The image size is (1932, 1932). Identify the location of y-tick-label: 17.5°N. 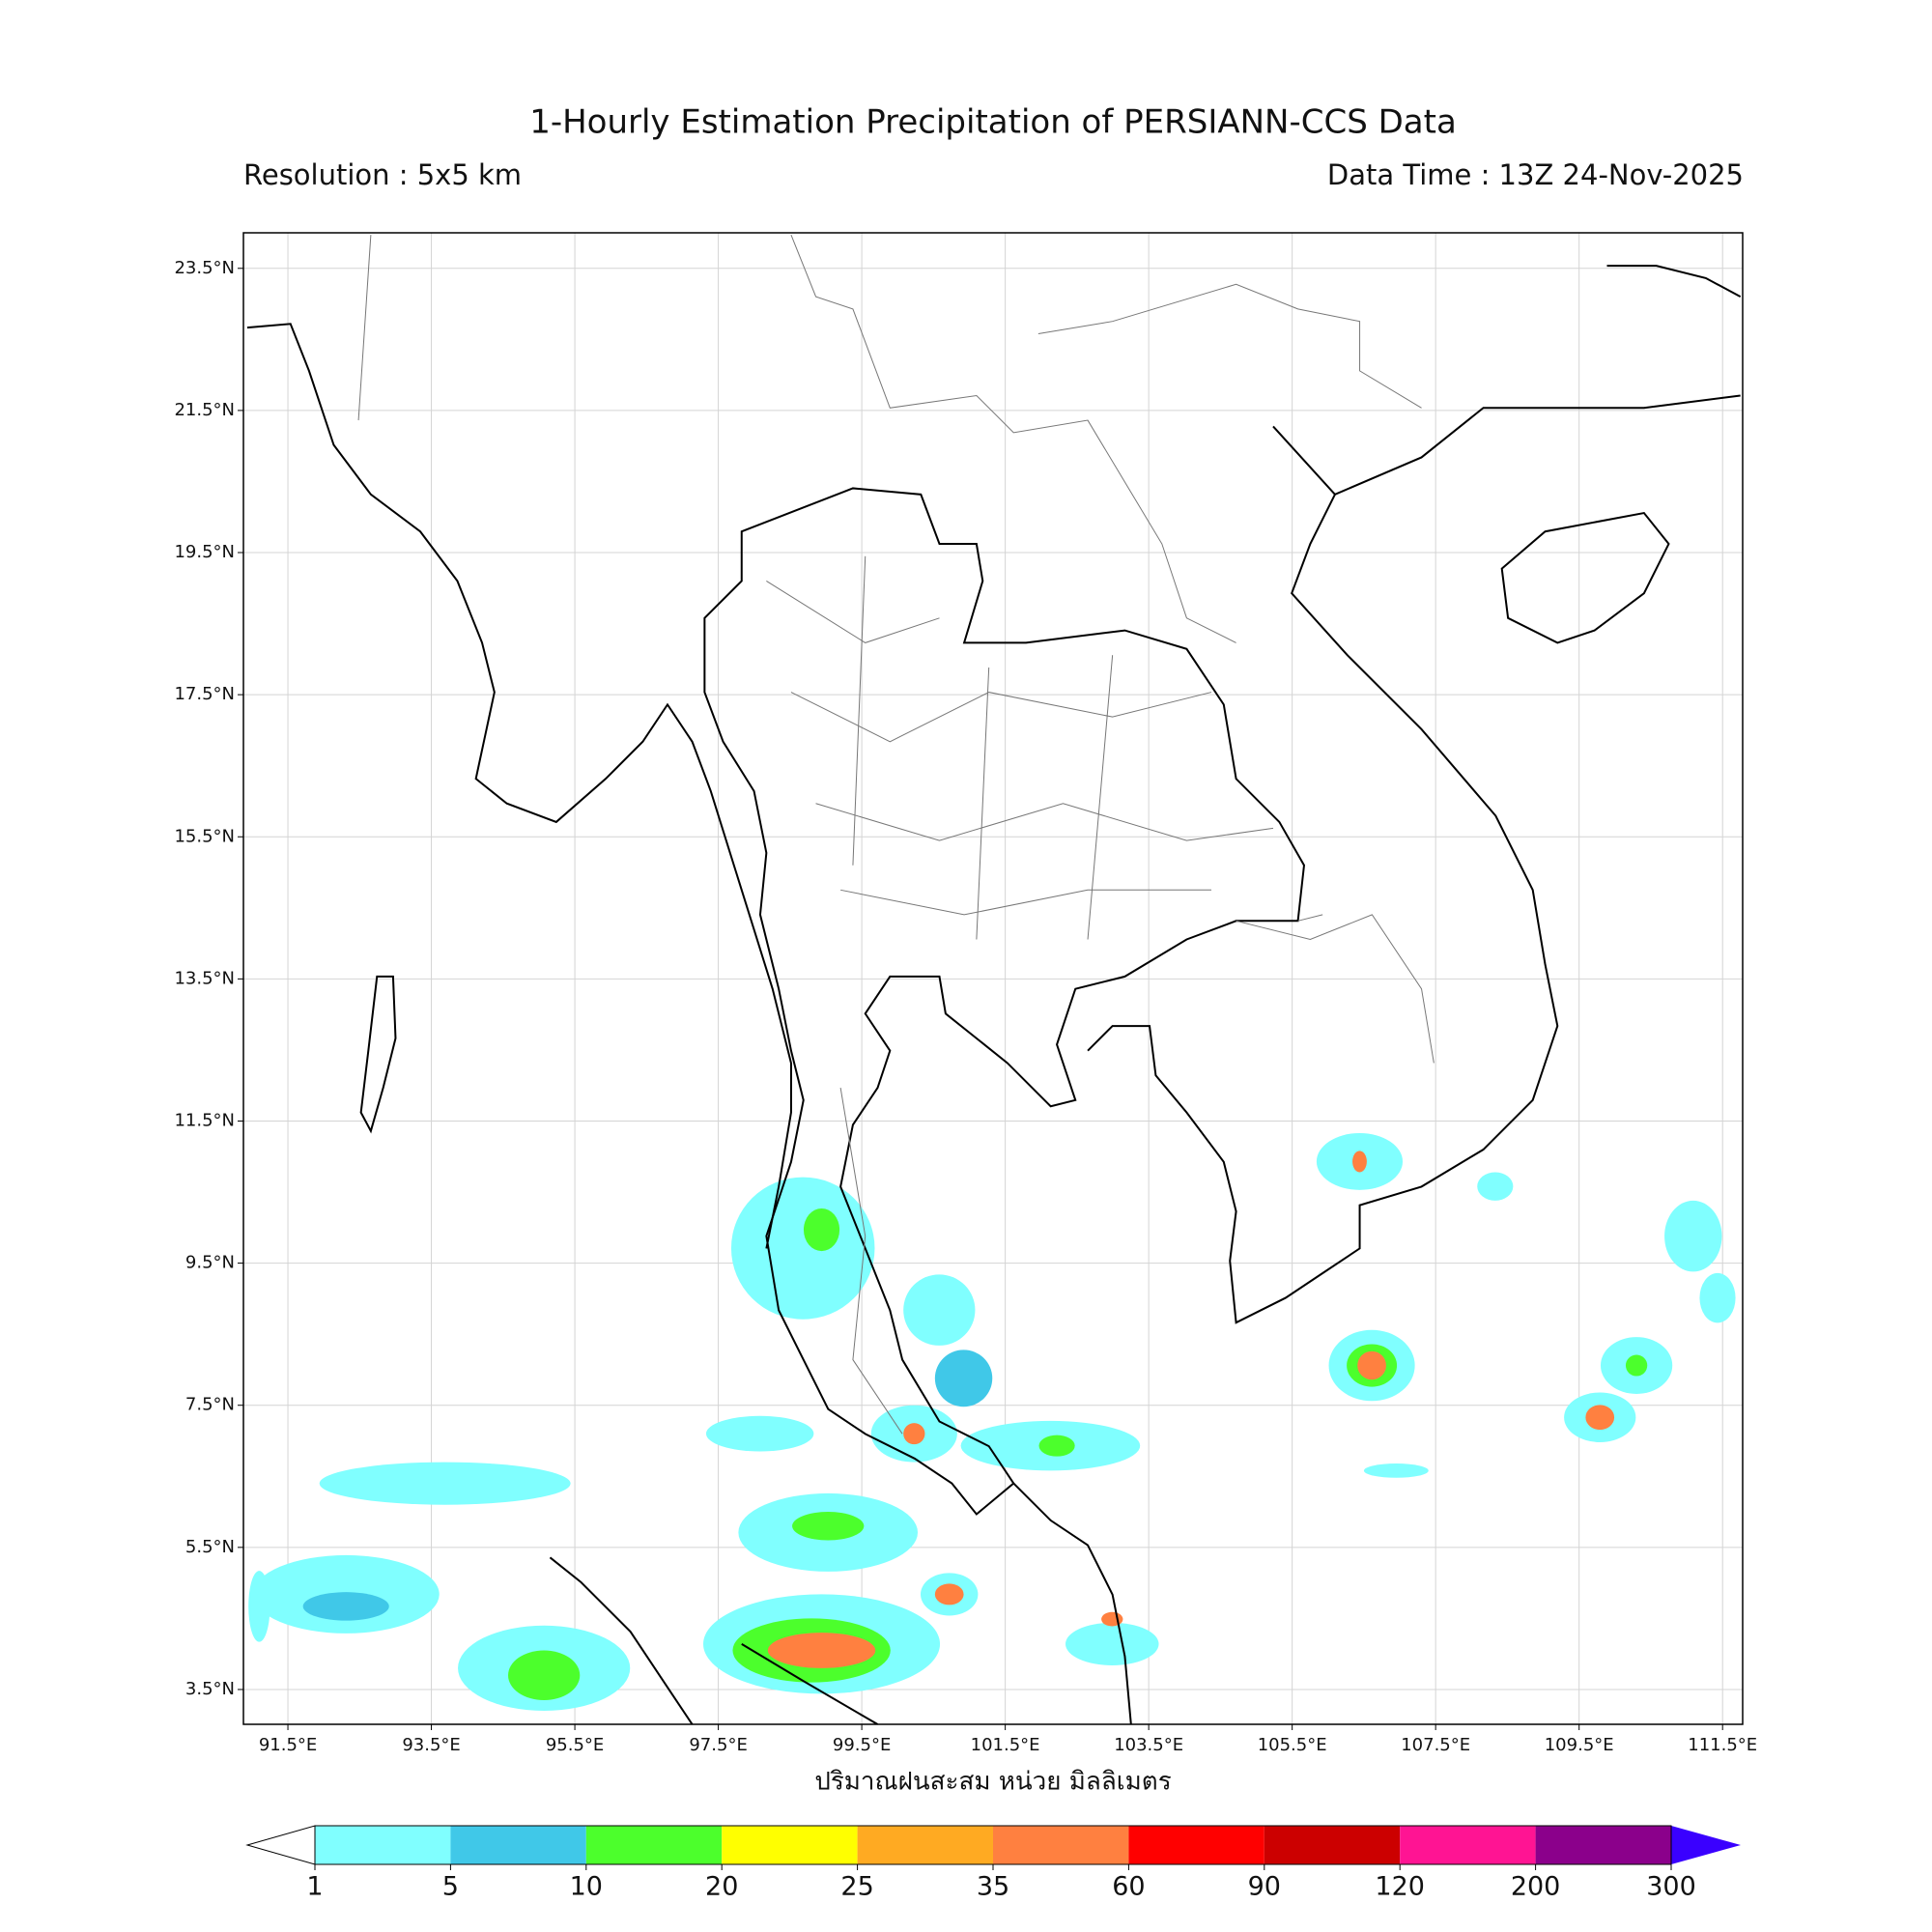
(204, 694).